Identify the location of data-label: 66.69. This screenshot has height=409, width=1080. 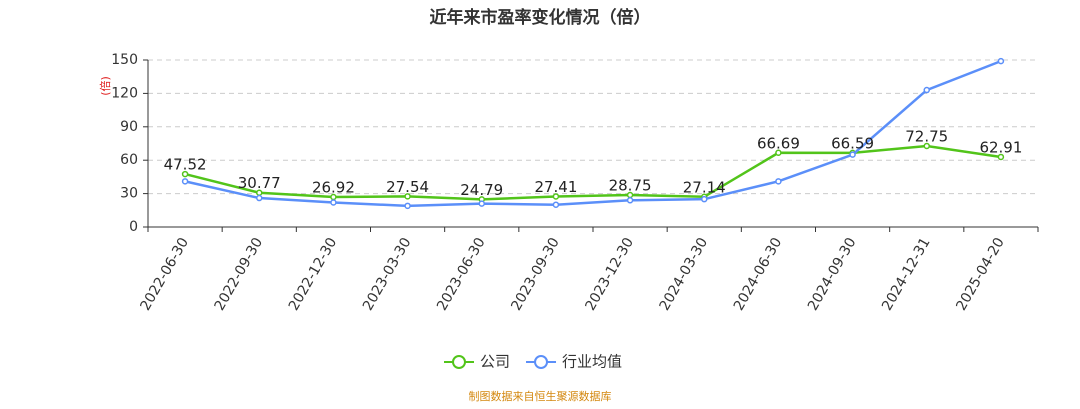
(778, 143).